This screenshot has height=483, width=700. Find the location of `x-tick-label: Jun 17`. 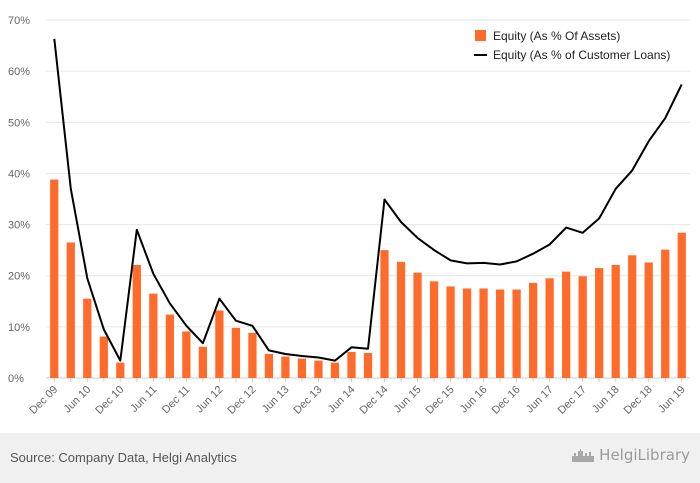

x-tick-label: Jun 17 is located at coordinates (540, 400).